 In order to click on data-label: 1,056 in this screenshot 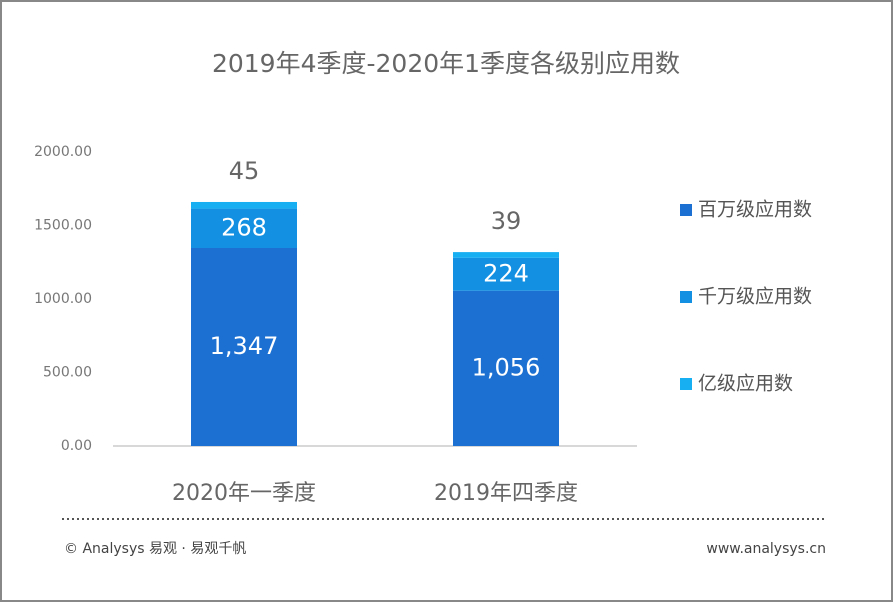, I will do `click(506, 367)`.